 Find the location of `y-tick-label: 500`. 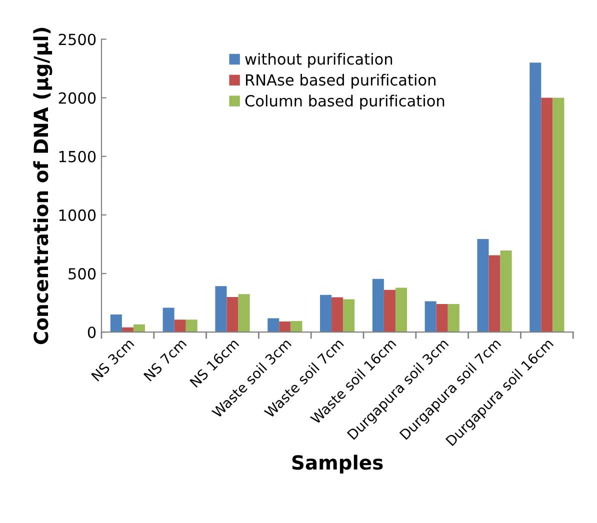

y-tick-label: 500 is located at coordinates (82, 274).